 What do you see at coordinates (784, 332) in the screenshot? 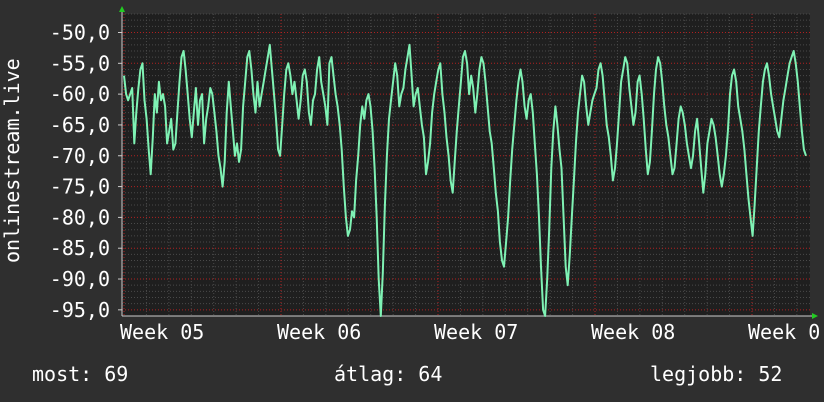
I see `x-tick-label: Week 0` at bounding box center [784, 332].